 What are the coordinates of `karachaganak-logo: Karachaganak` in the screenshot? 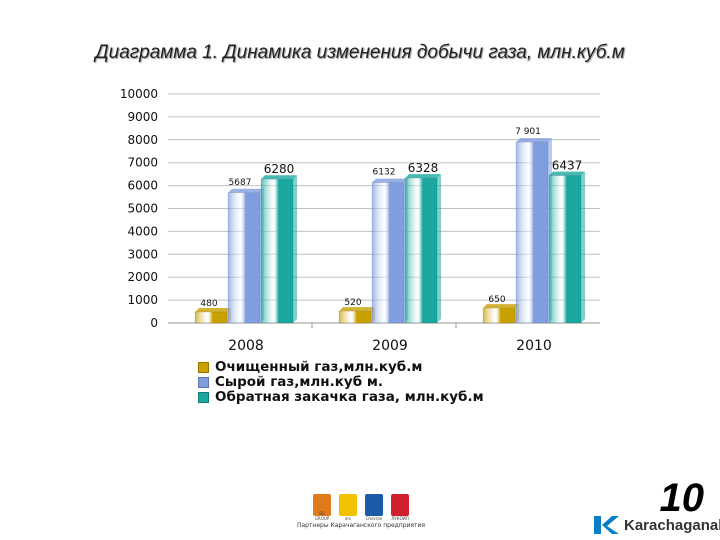 It's located at (656, 525).